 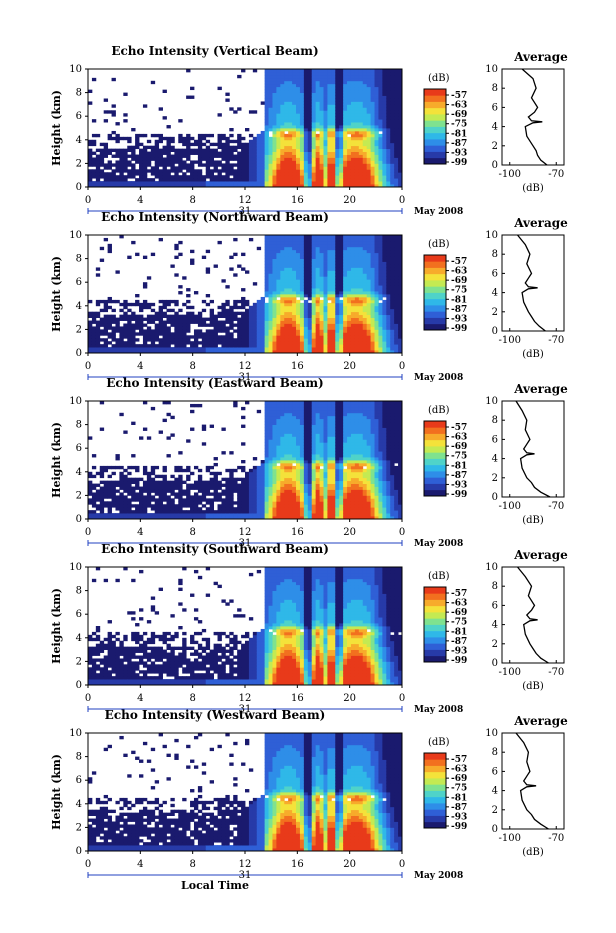 I want to click on colorbar-swatch, so click(x=435, y=136).